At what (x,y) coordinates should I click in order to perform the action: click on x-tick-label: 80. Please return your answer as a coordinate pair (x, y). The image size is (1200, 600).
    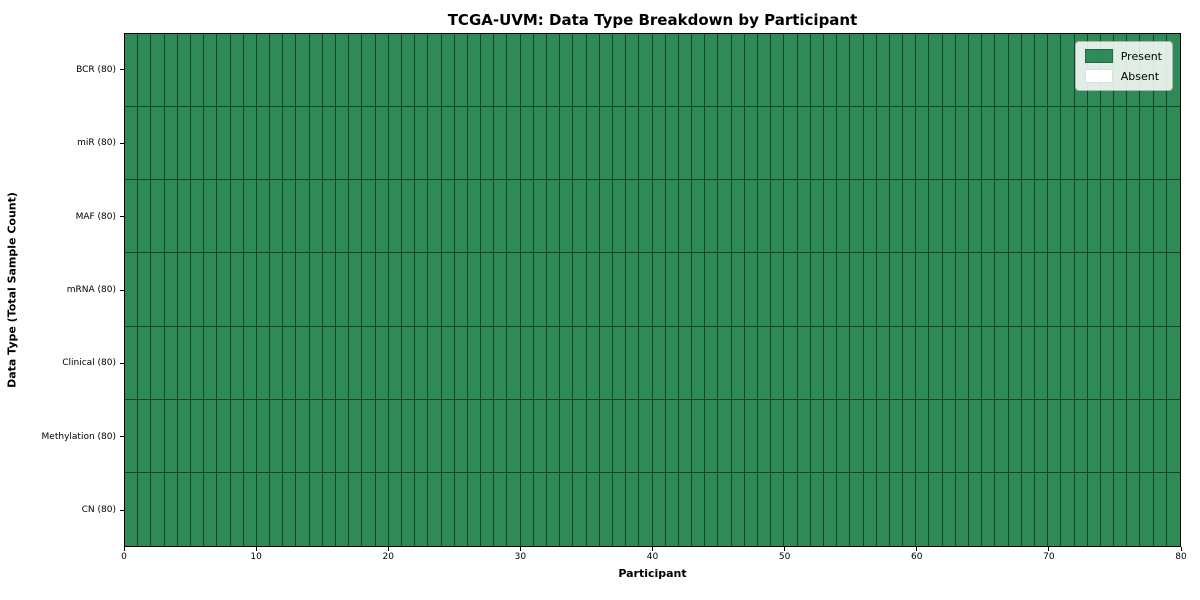
    Looking at the image, I should click on (1181, 557).